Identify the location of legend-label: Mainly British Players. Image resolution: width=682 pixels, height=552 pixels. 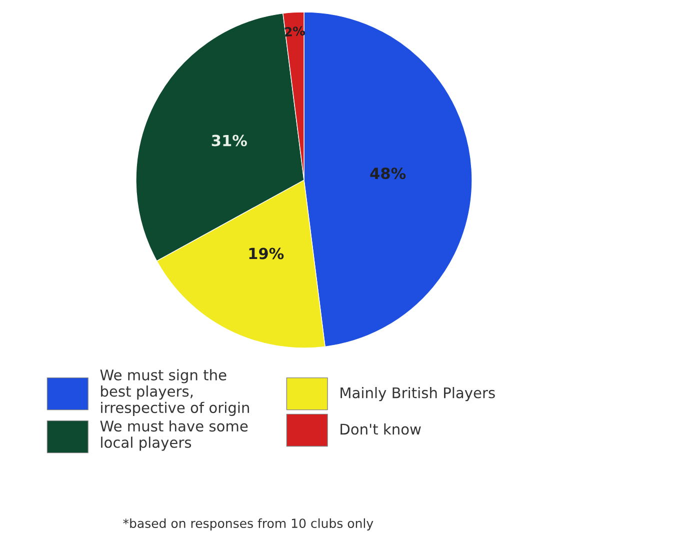
(417, 394).